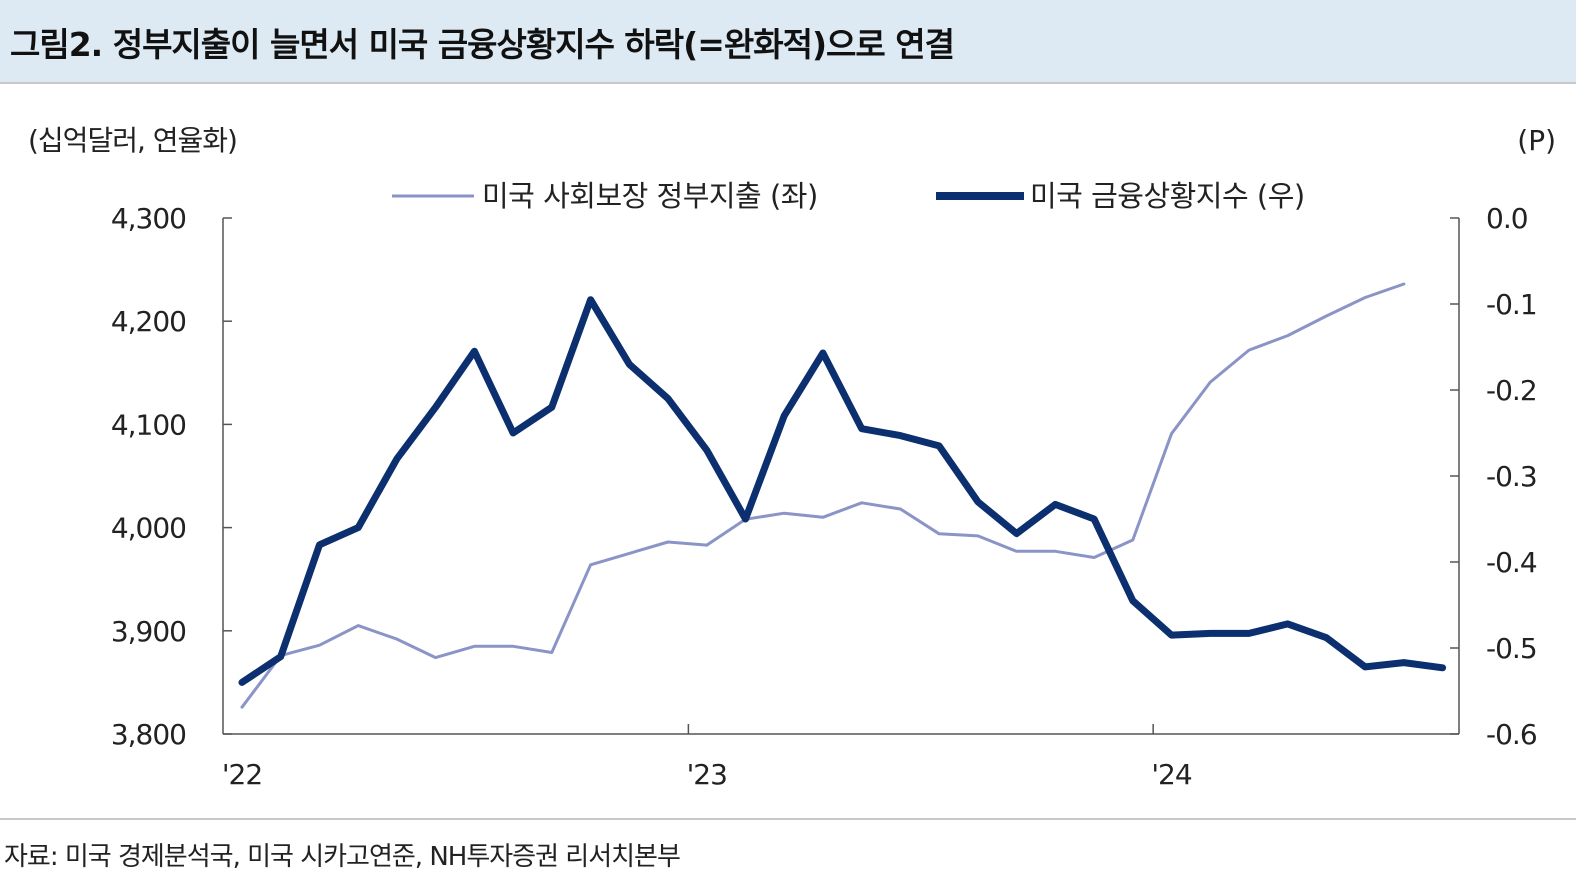  Describe the element at coordinates (482, 44) in the screenshot. I see `page-title: 그림2. 정부지출이 늘면서 미국 금융상황지수 하락(=완화적)으로 연결` at that location.